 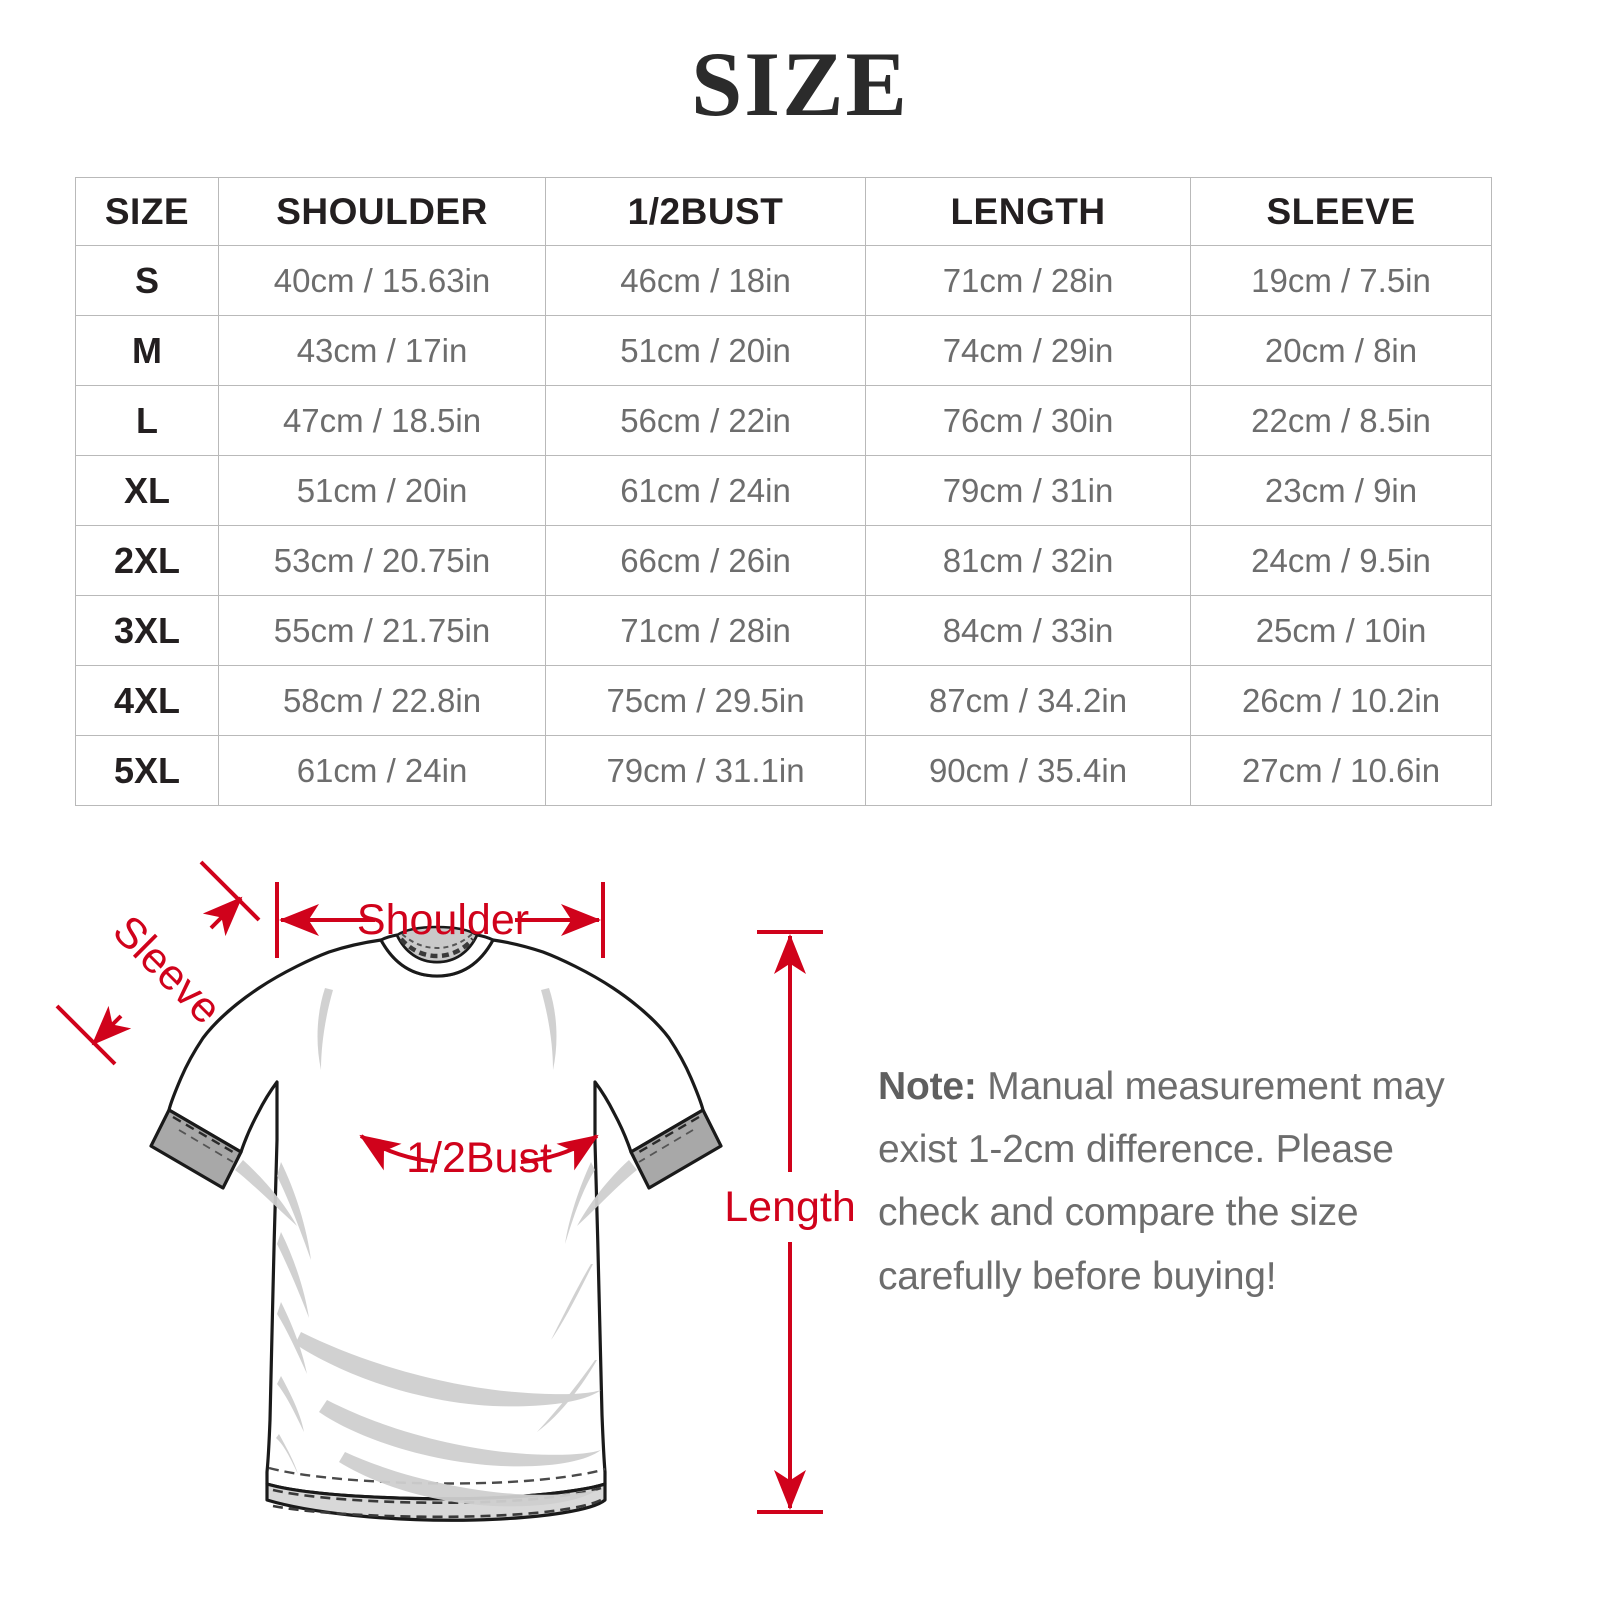 I want to click on cell-length: 79cm / 31in, so click(x=1028, y=490).